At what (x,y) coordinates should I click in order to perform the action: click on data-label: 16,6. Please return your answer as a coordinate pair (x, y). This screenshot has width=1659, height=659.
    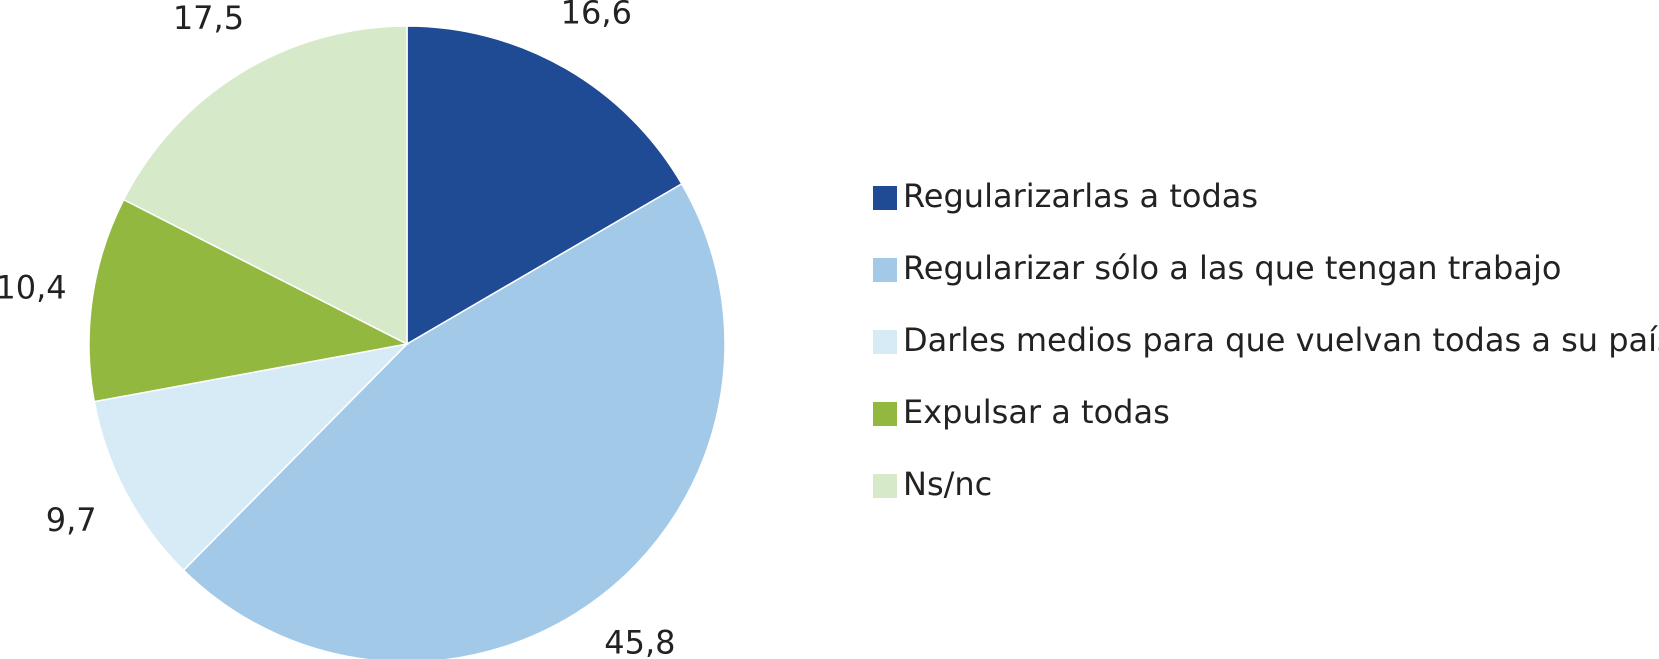
    Looking at the image, I should click on (596, 16).